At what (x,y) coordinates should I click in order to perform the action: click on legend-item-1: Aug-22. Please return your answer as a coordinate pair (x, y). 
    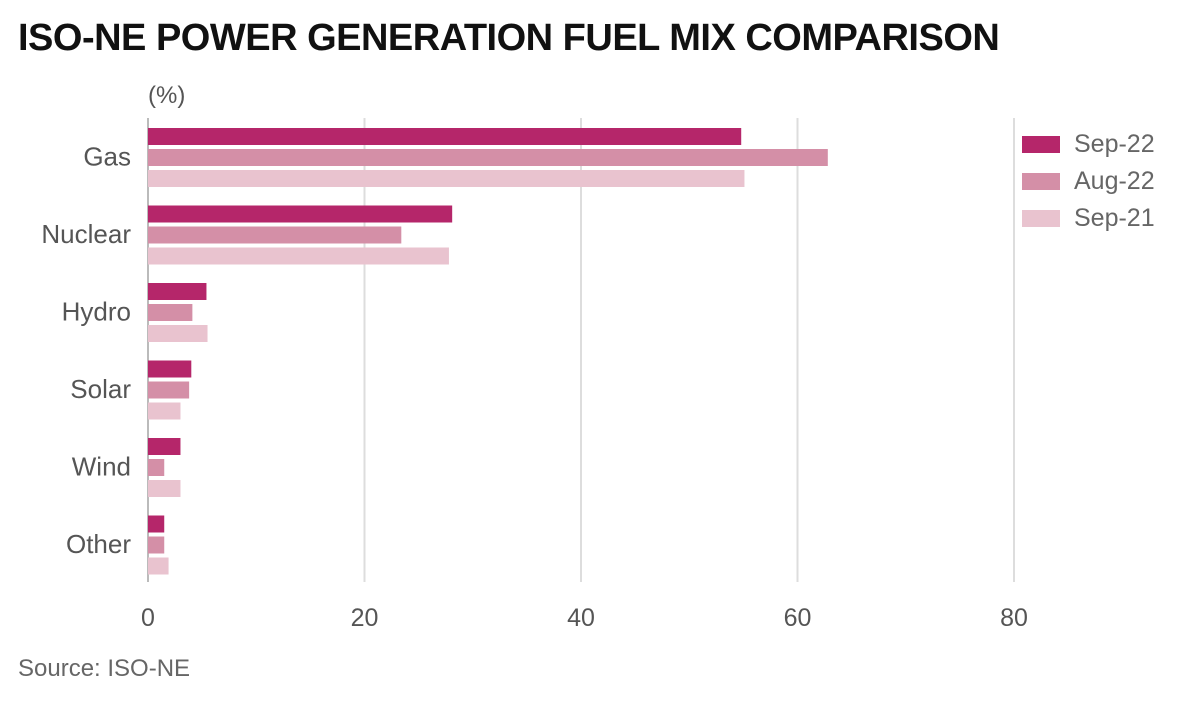
    Looking at the image, I should click on (1088, 181).